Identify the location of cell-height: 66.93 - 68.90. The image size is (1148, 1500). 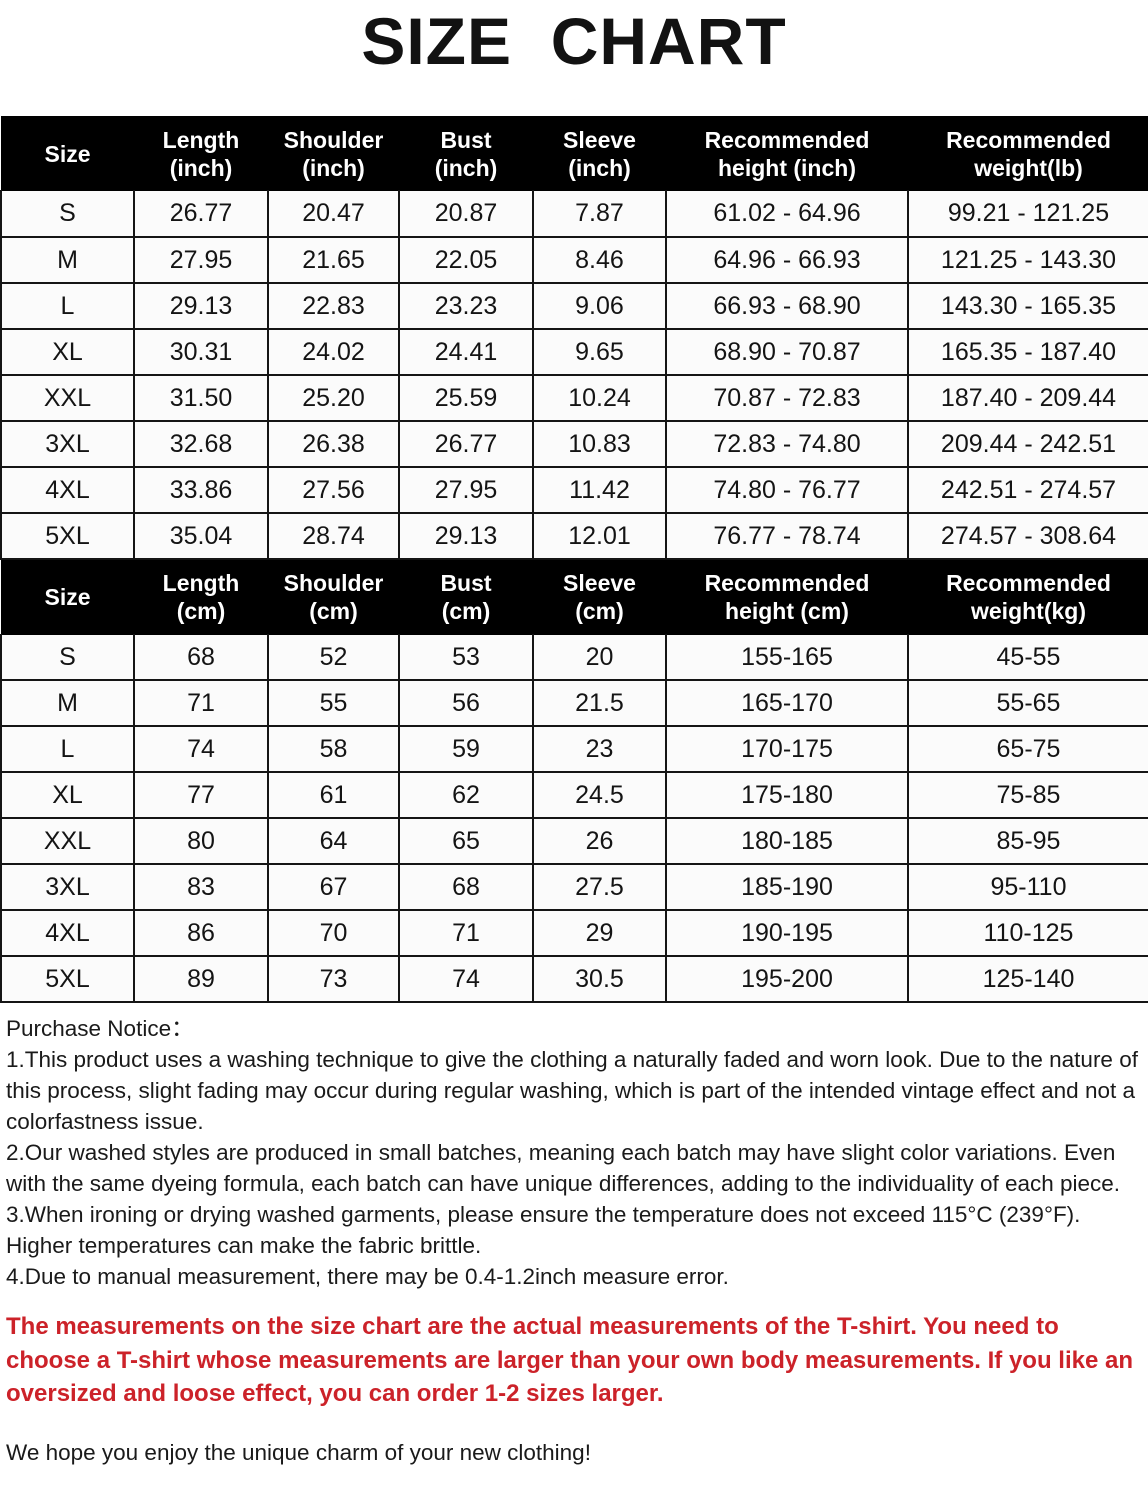
(787, 305).